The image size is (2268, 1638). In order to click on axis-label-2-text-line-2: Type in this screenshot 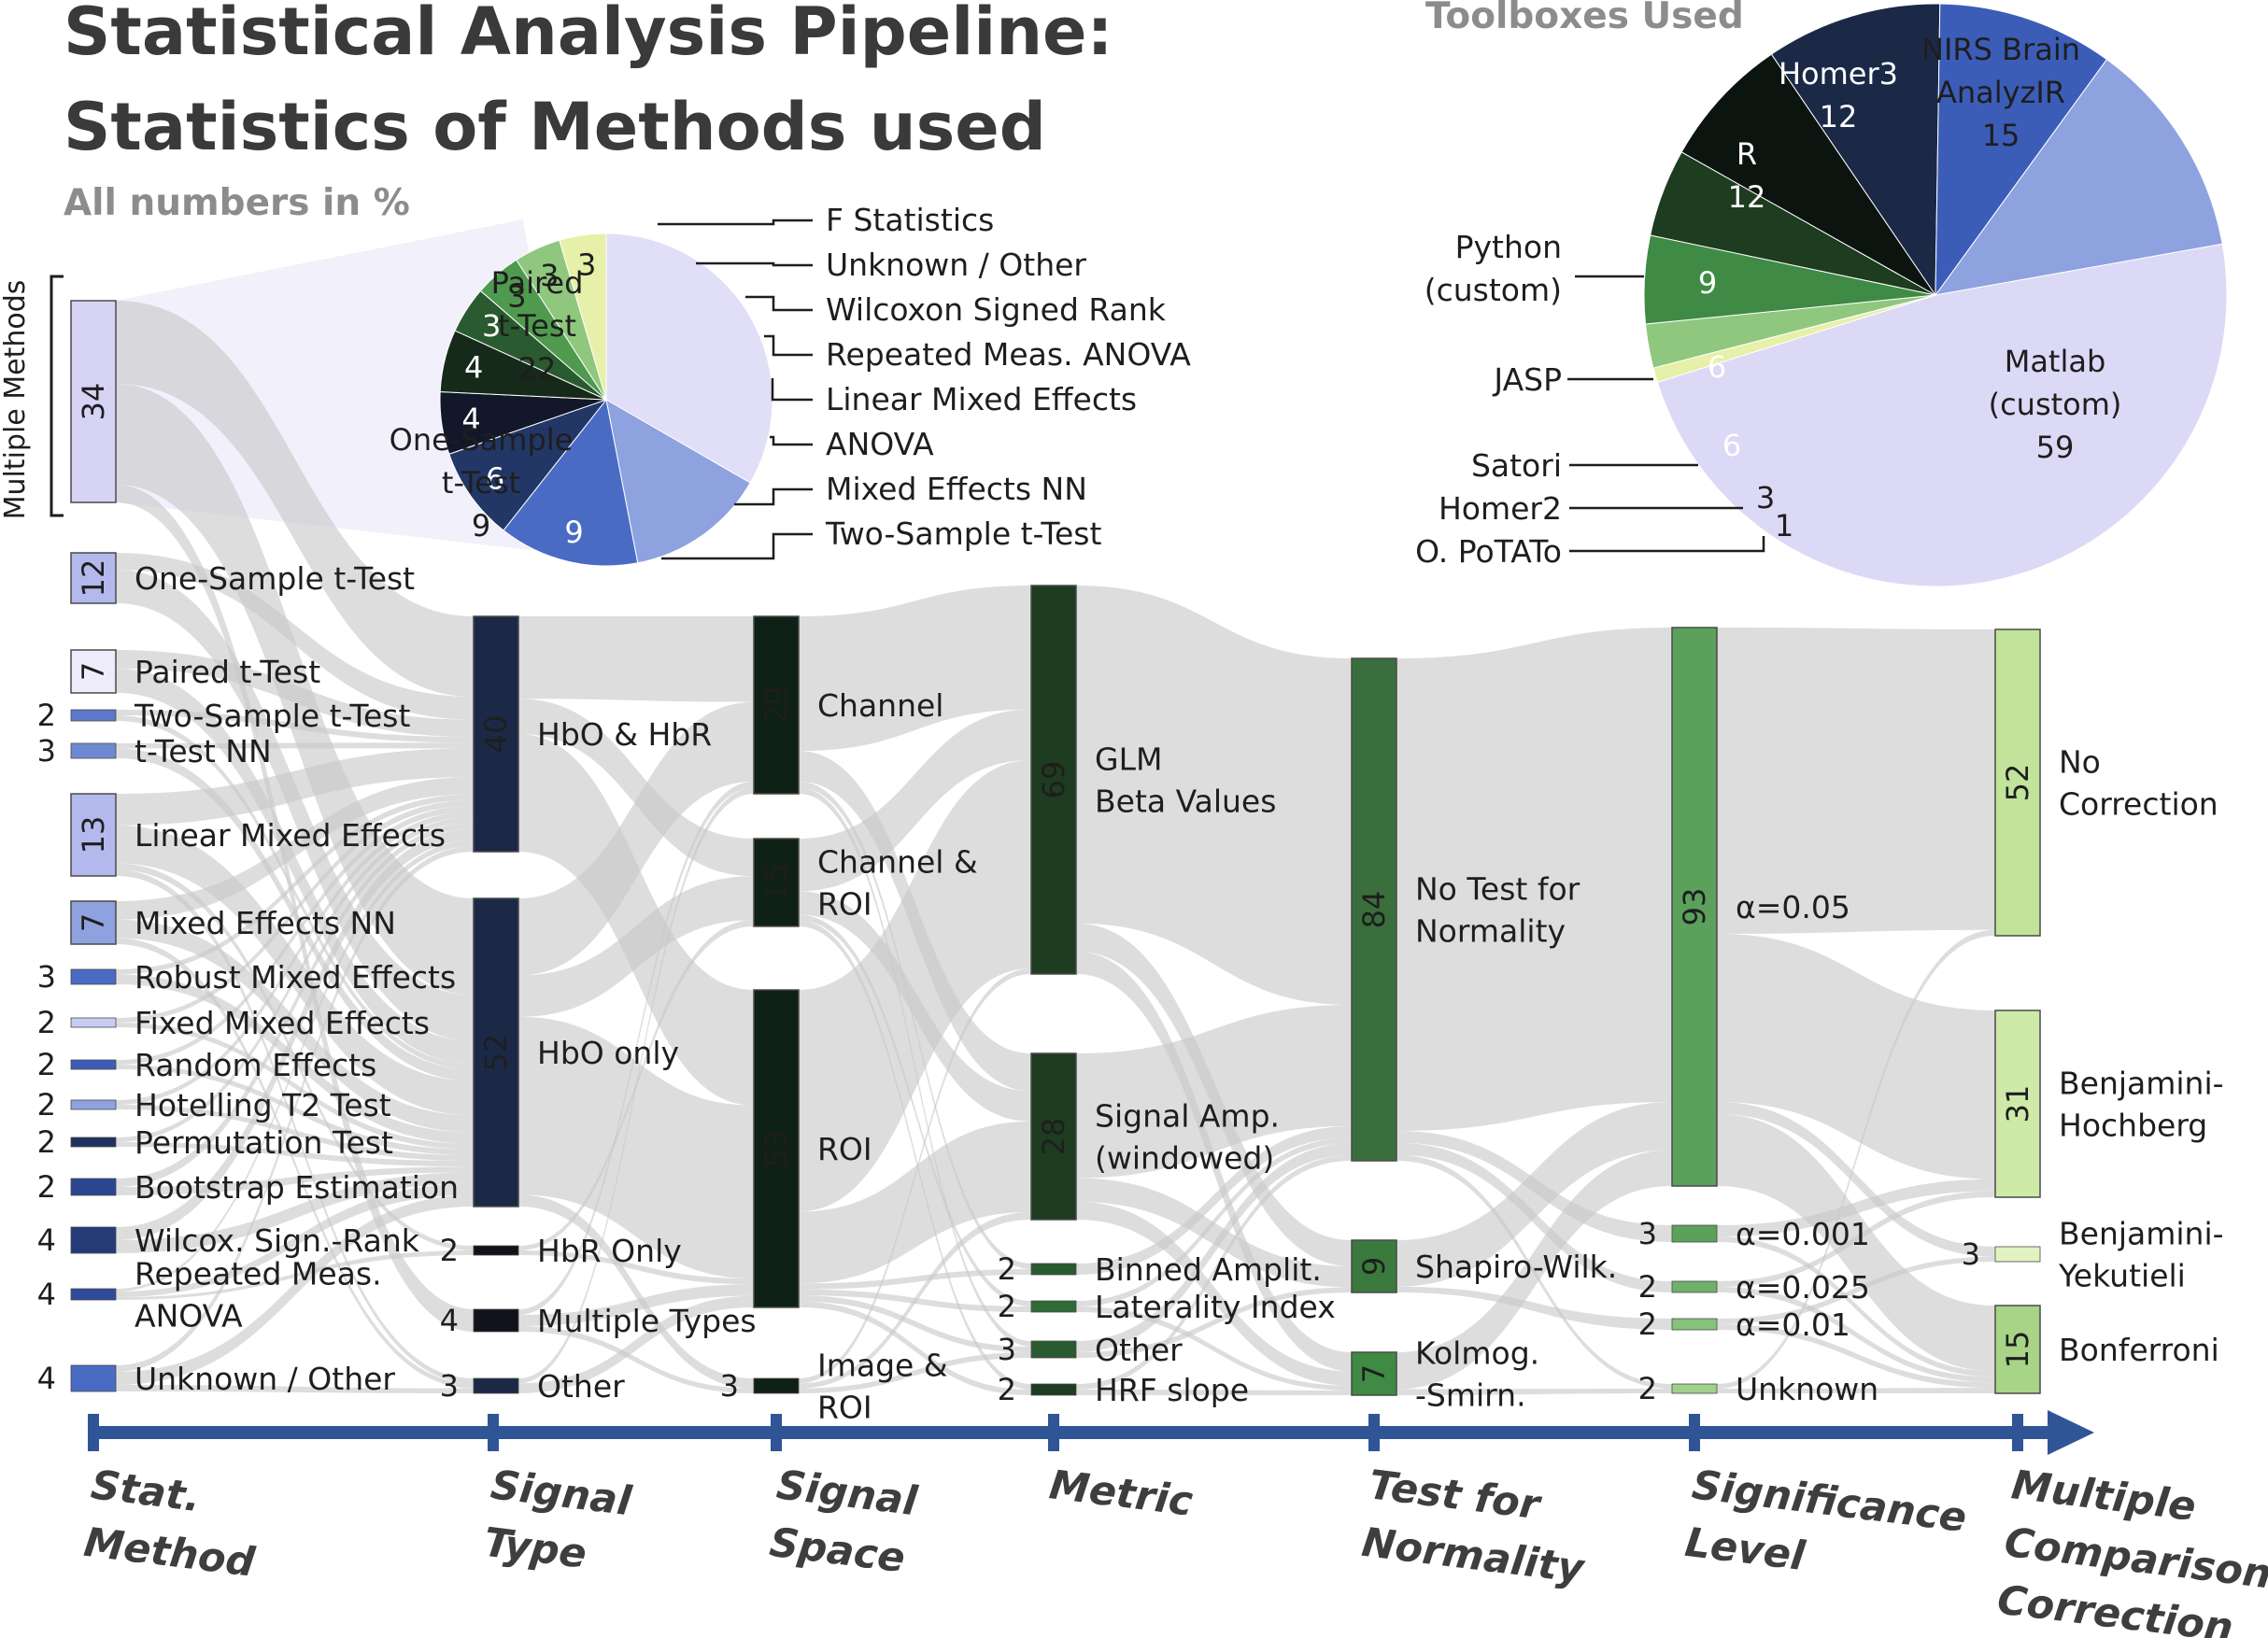, I will do `click(534, 1548)`.